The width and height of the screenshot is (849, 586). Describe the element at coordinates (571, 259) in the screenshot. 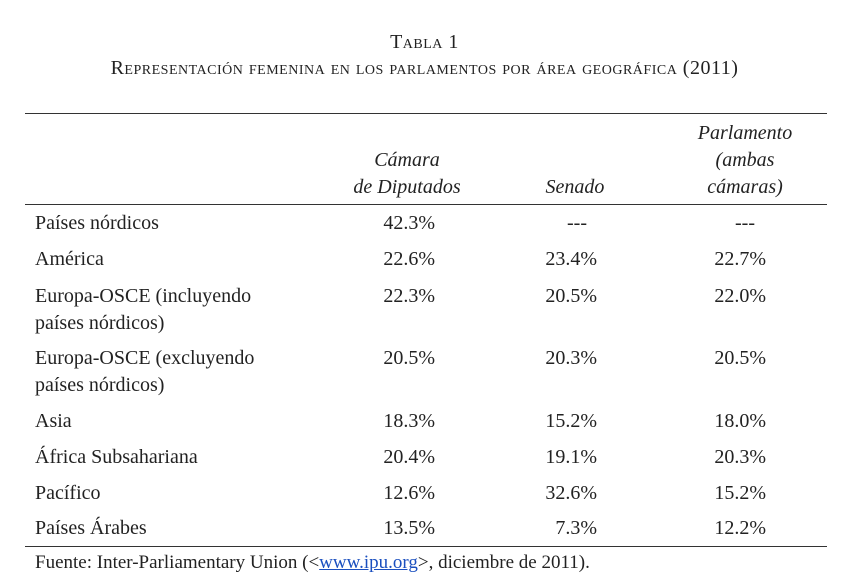

I see `table-cell: 23.4%` at that location.